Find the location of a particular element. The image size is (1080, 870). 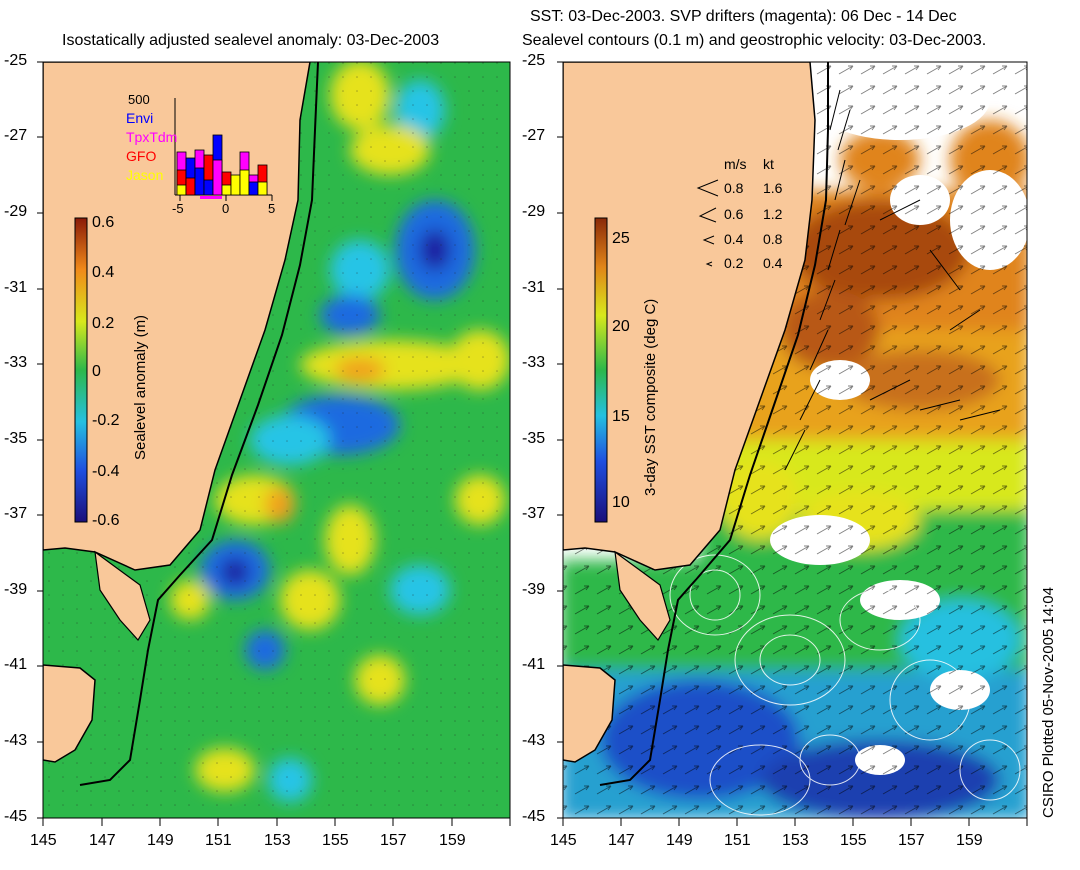

inset-legend-envi: Envi is located at coordinates (140, 118).